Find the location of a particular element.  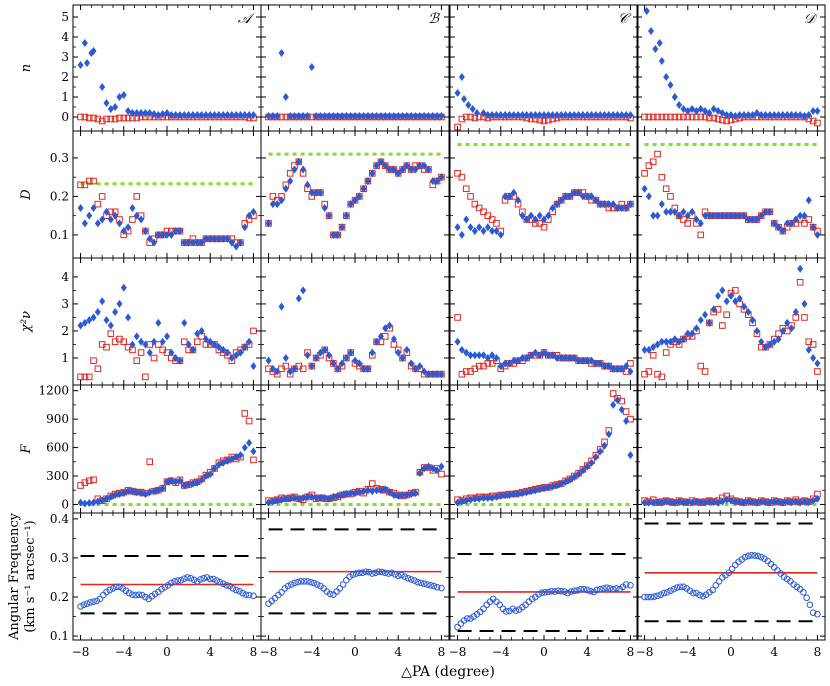

panel-n-4: 𝒟 is located at coordinates (731, 68).